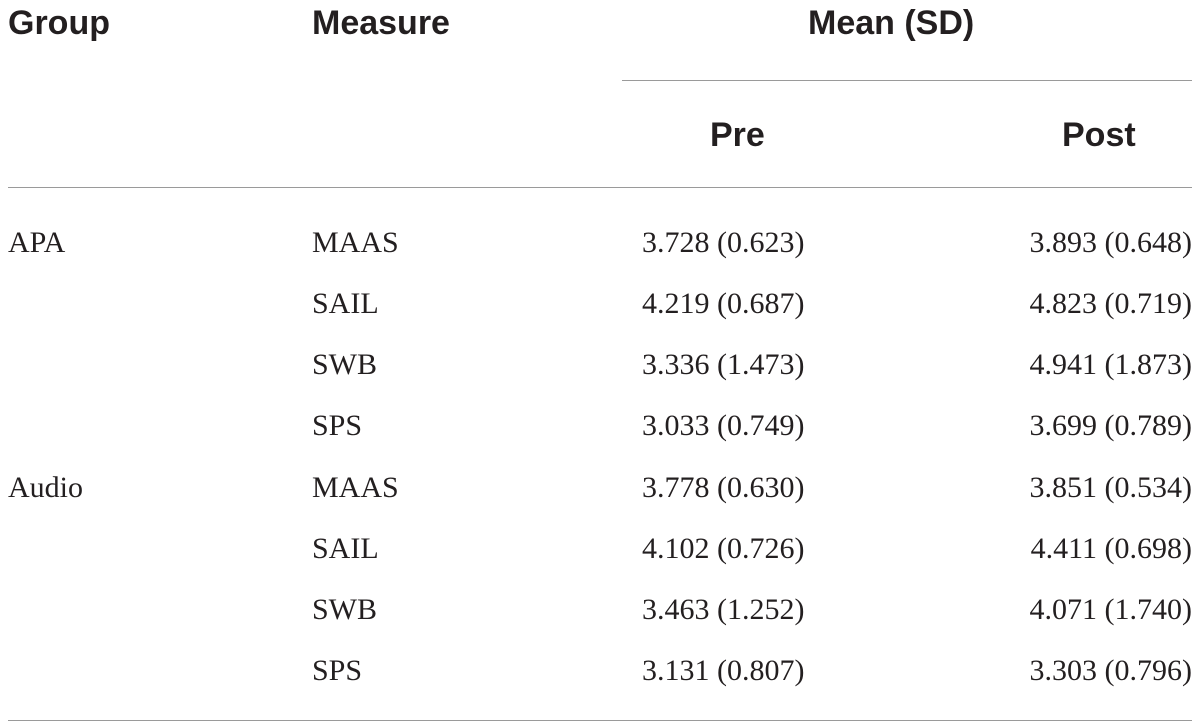 This screenshot has height=728, width=1200. I want to click on post-column-header: Post, so click(1099, 135).